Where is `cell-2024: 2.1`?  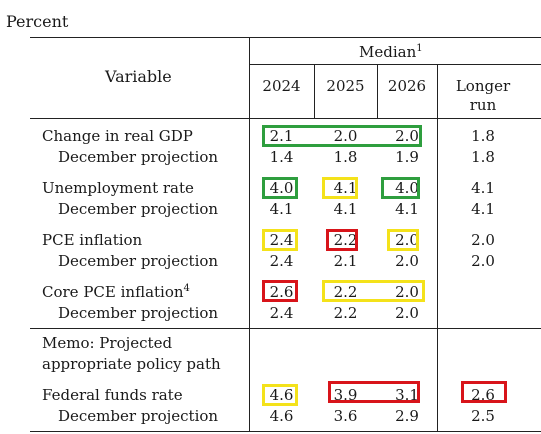 cell-2024: 2.1 is located at coordinates (281, 136).